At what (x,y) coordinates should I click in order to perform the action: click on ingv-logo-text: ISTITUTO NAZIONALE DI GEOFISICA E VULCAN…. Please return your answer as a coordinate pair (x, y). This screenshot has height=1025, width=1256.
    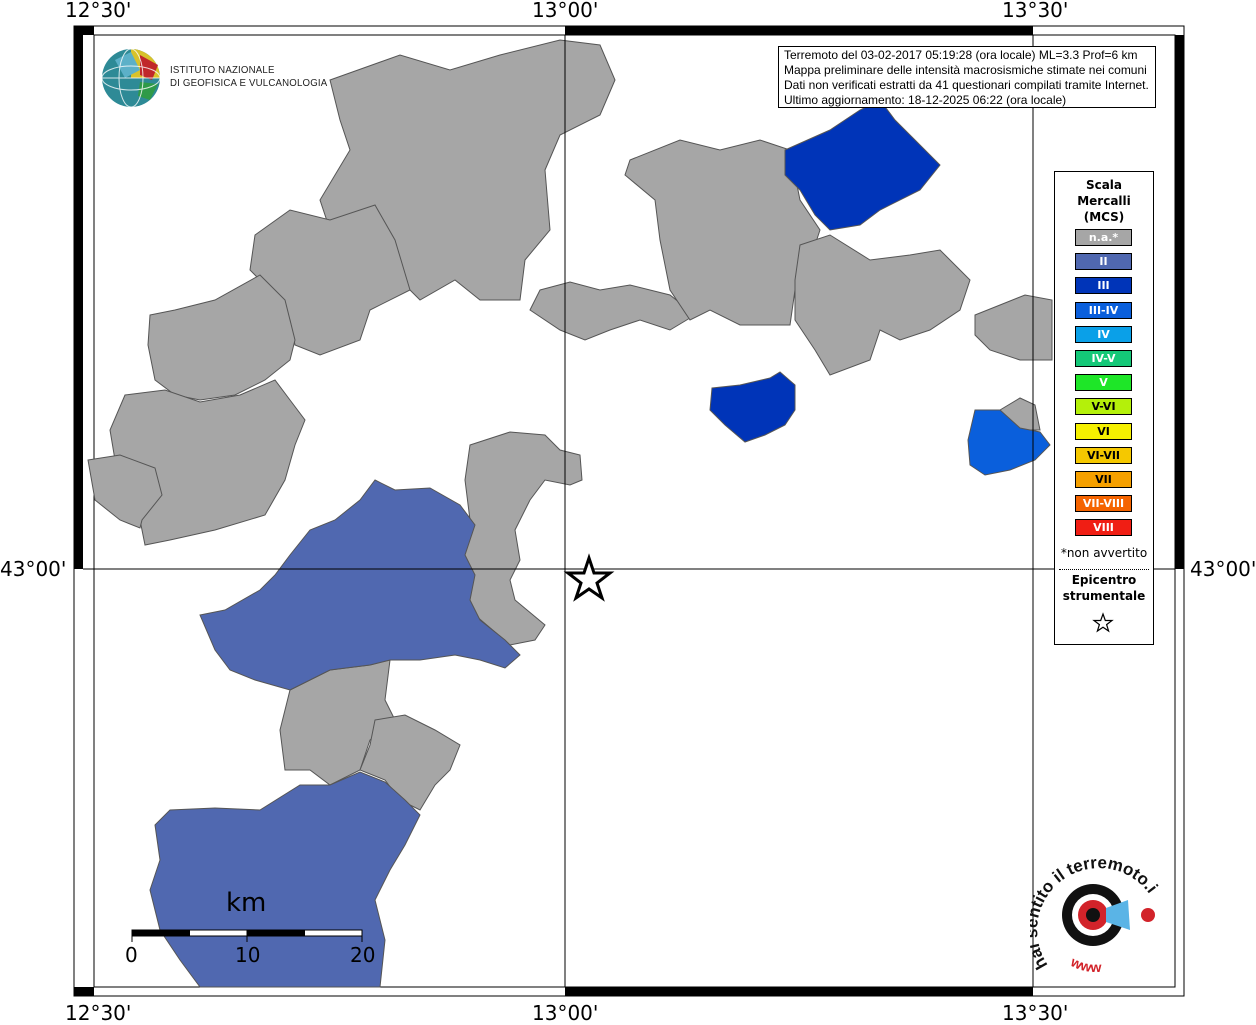
    Looking at the image, I should click on (248, 77).